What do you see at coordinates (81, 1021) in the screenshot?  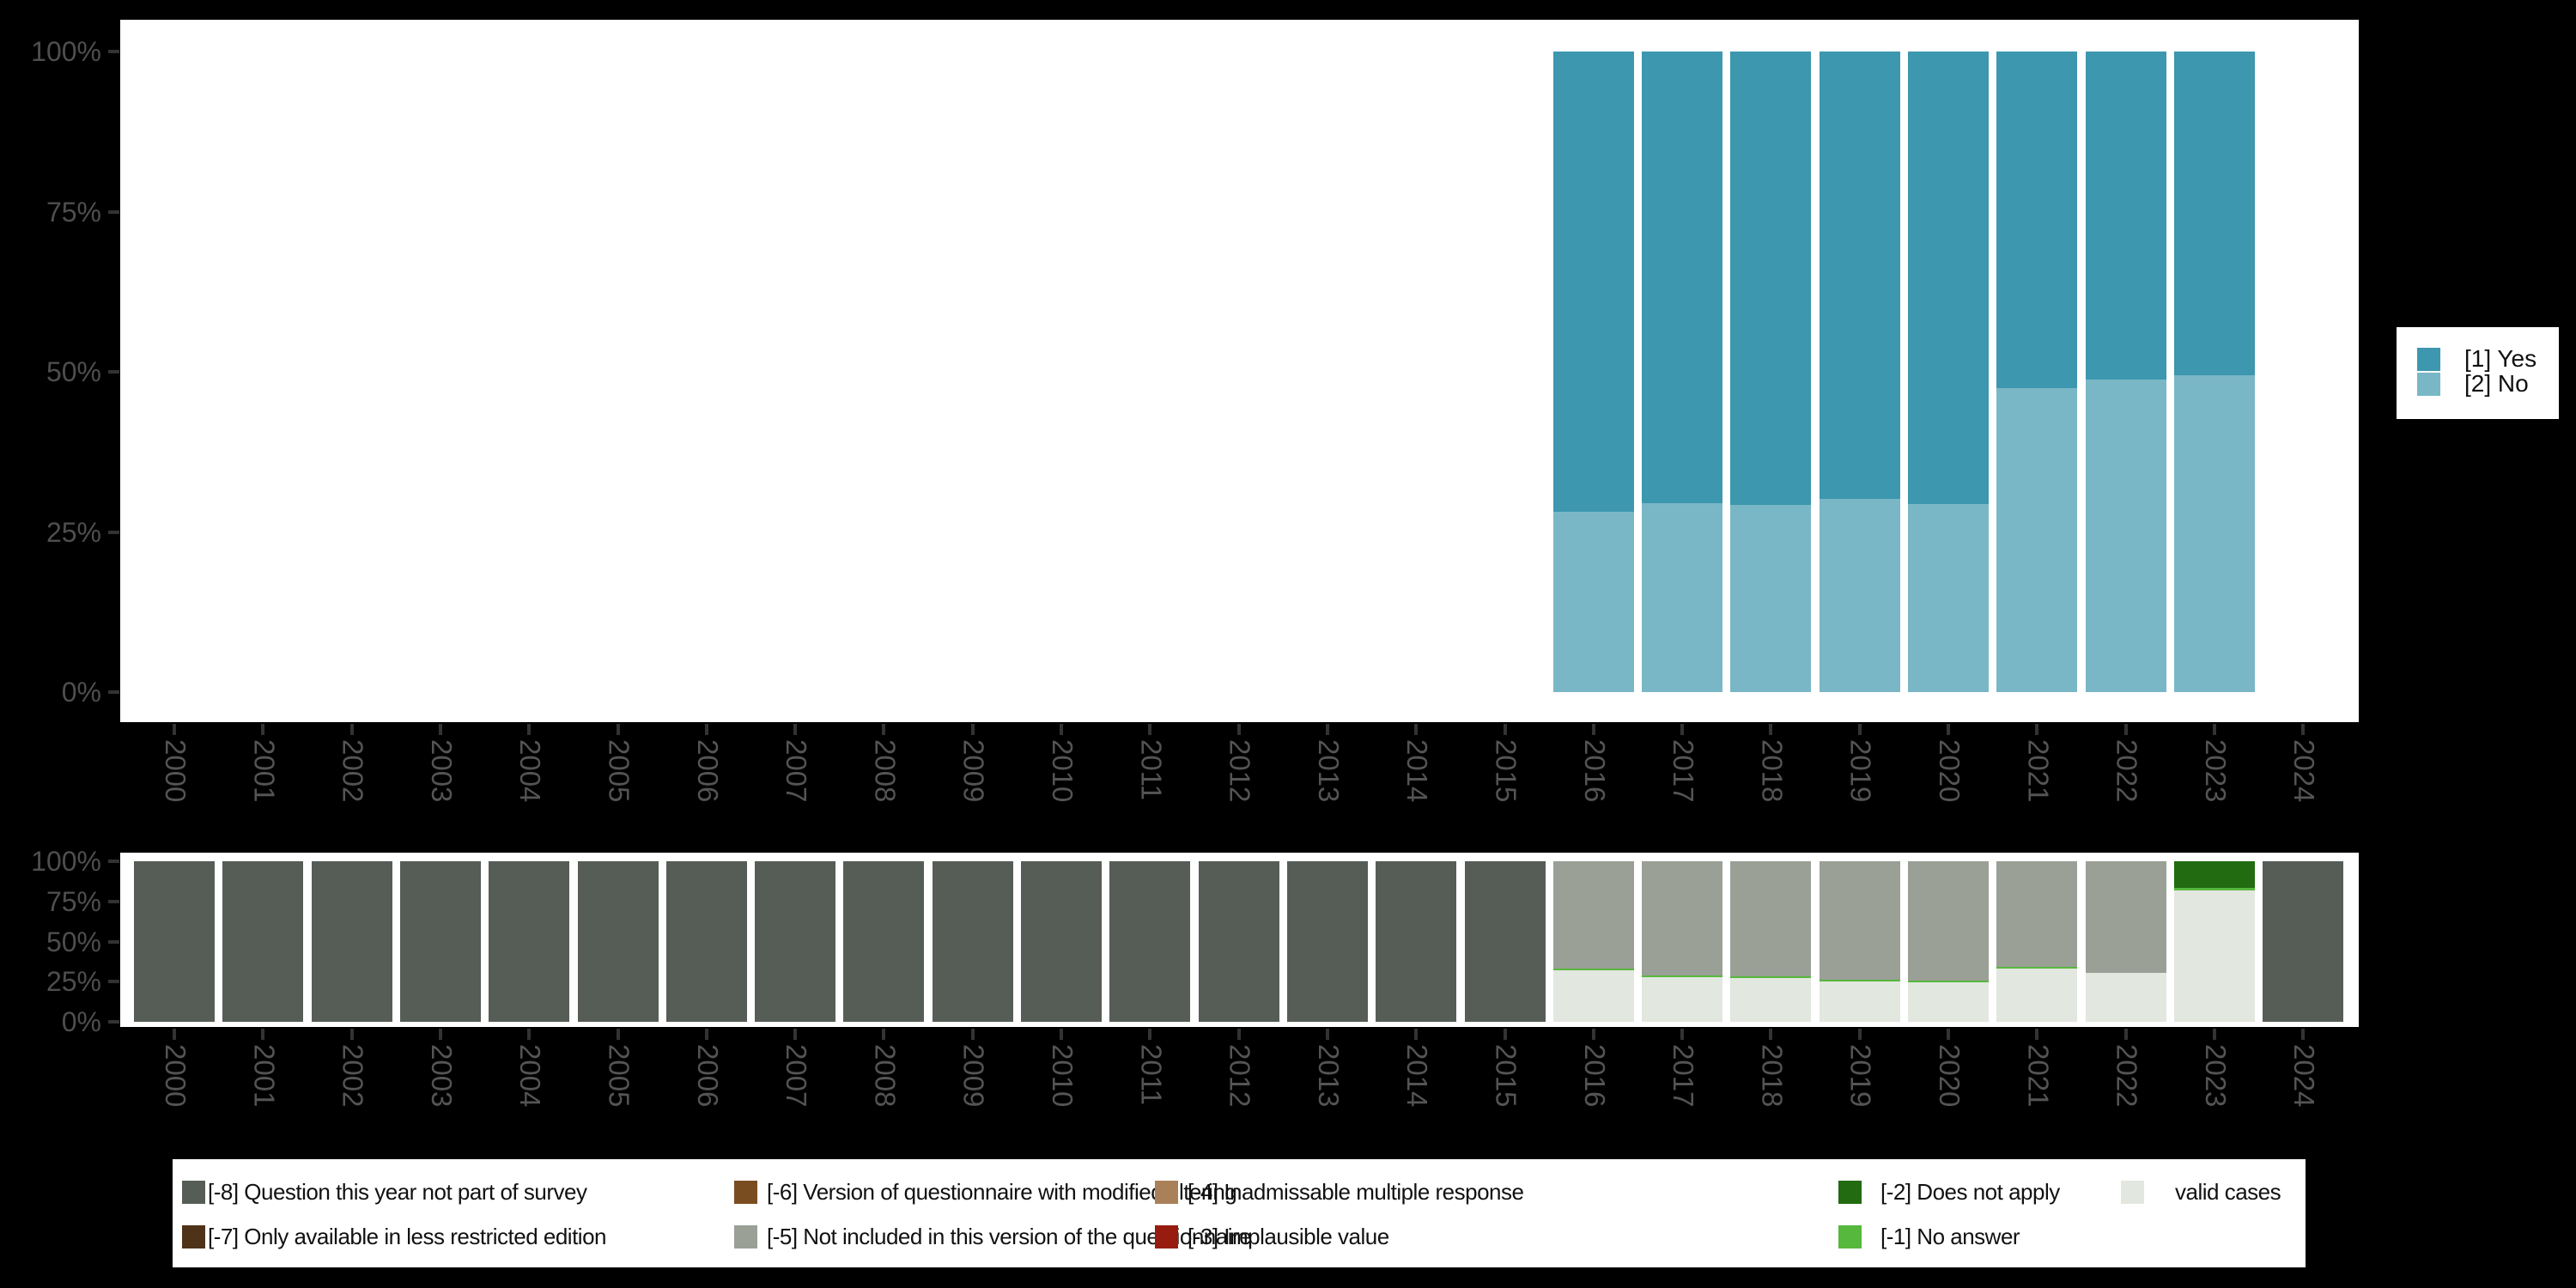 I see `y-axis-percent-label: 0%` at bounding box center [81, 1021].